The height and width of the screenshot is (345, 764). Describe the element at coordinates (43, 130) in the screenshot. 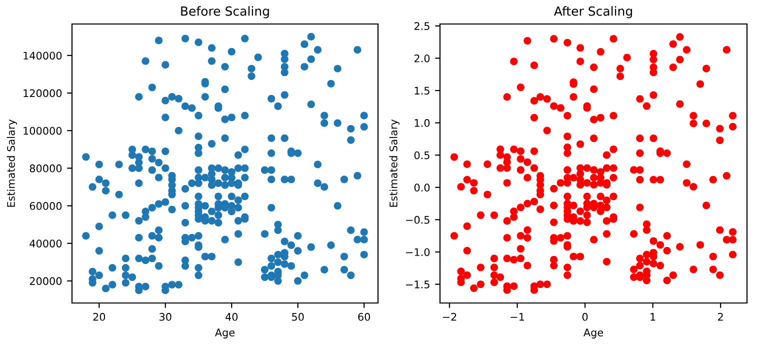

I see `y-tick-label: 100000` at that location.